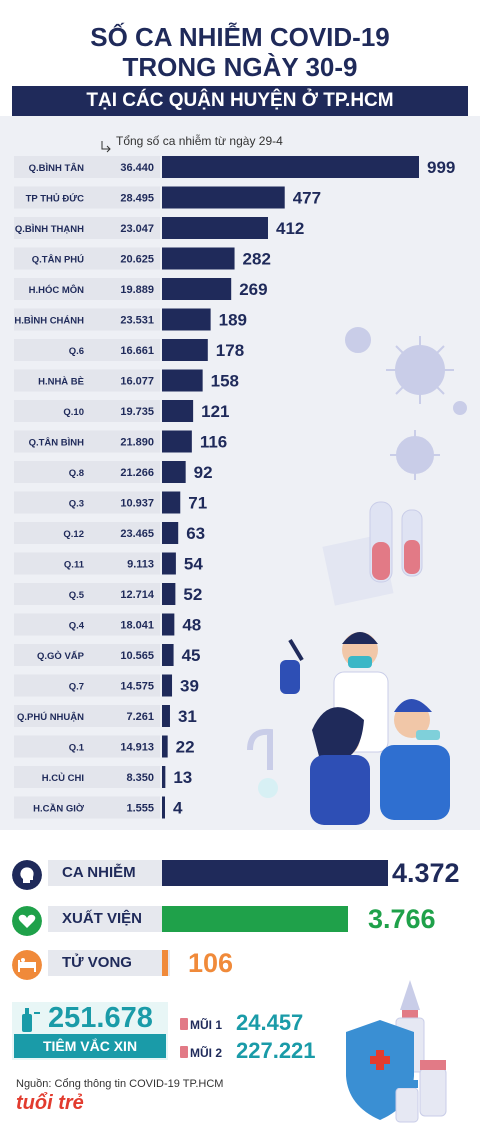  What do you see at coordinates (49, 321) in the screenshot?
I see `district-name: H.BÌNH CHÁNH` at bounding box center [49, 321].